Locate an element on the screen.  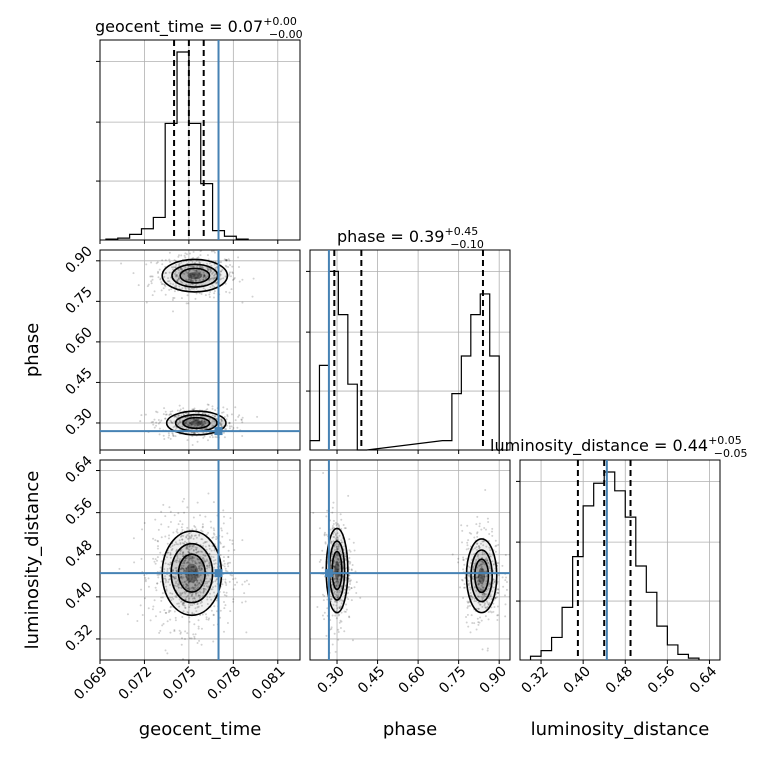
scatter-panel-phase-luminosity_distance: 0.30 0.45 0.60 0.75 0.90 is located at coordinates (410, 578).